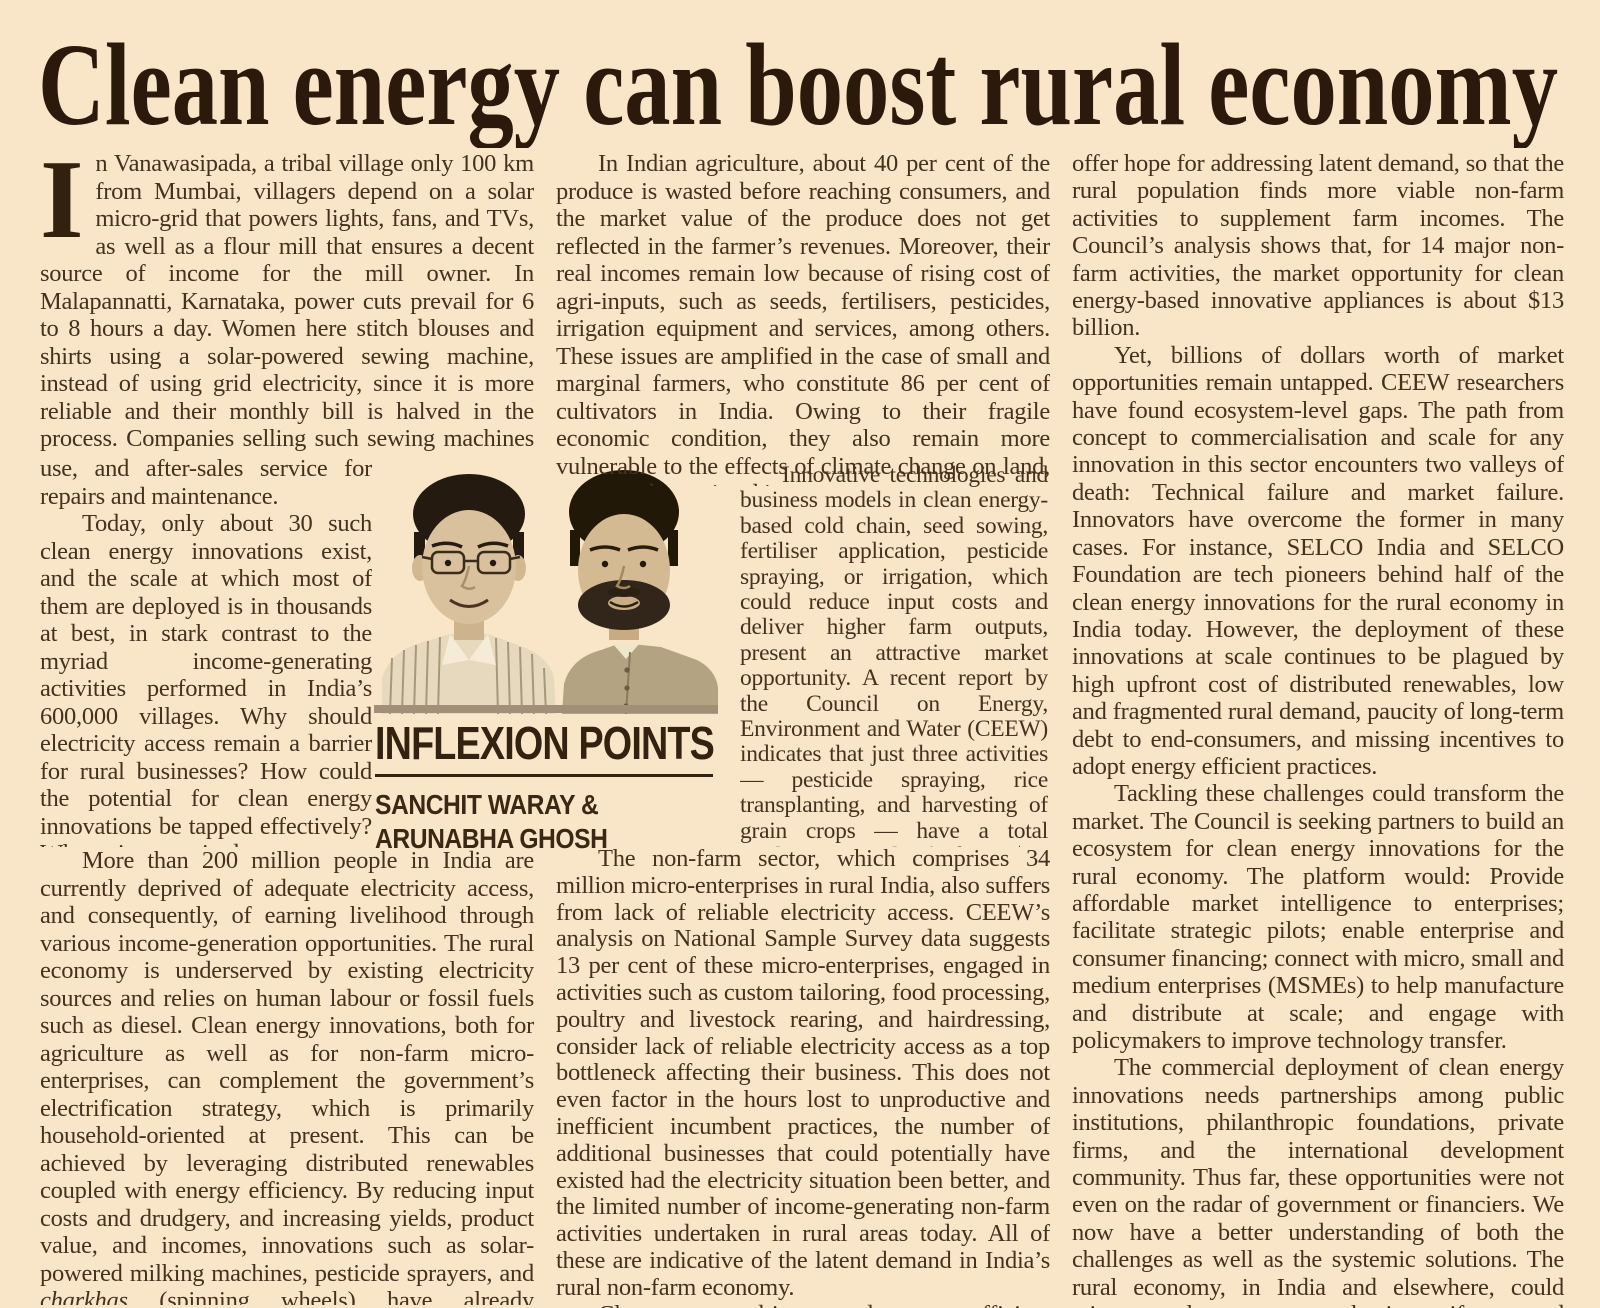  Describe the element at coordinates (84, 1296) in the screenshot. I see `italic-term: charkhas` at that location.